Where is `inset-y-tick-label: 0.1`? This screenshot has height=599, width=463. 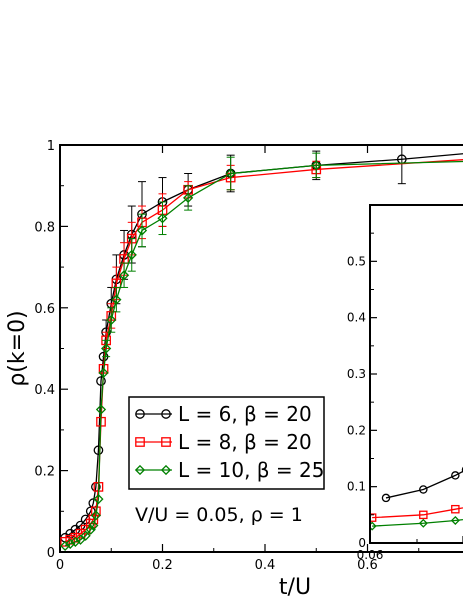 inset-y-tick-label: 0.1 is located at coordinates (356, 487).